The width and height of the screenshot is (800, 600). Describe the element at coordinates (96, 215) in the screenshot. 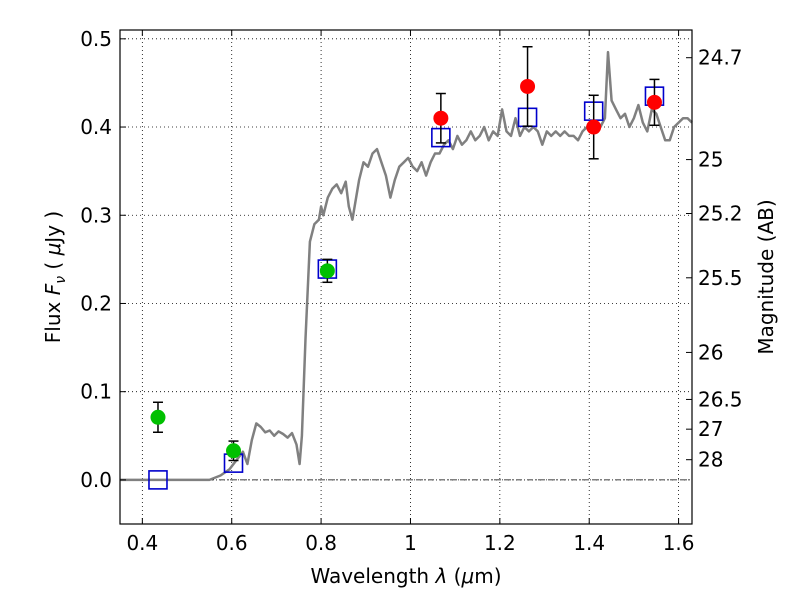

I see `y-tick-label: 0.3` at that location.